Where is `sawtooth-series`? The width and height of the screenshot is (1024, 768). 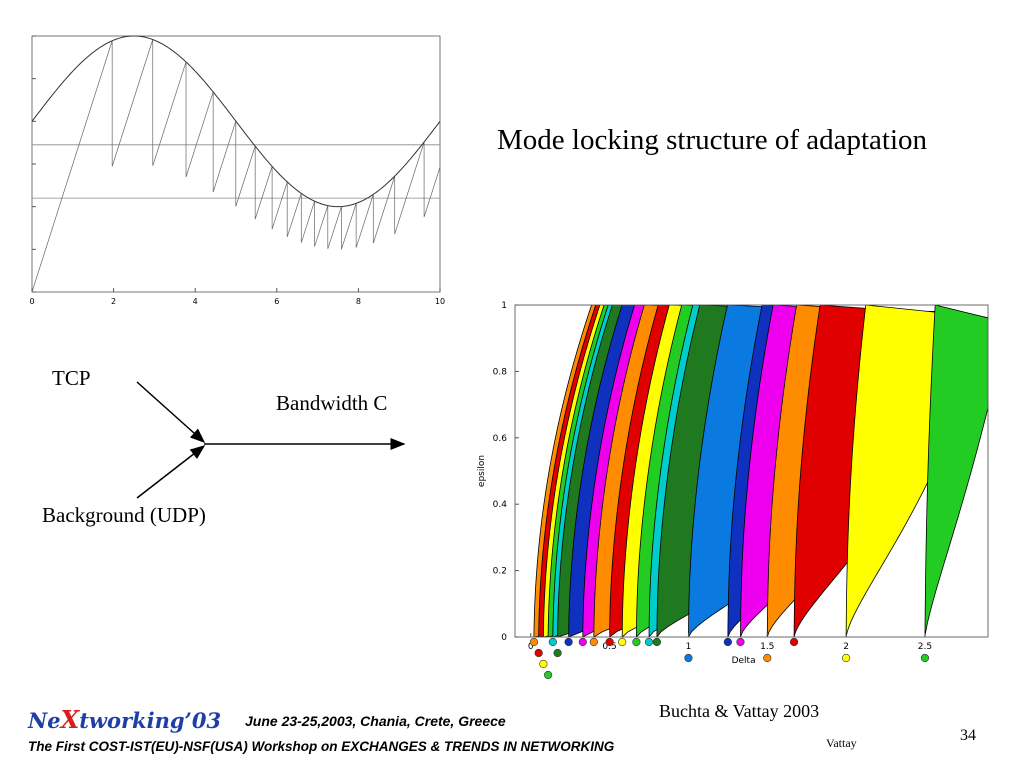 sawtooth-series is located at coordinates (236, 166).